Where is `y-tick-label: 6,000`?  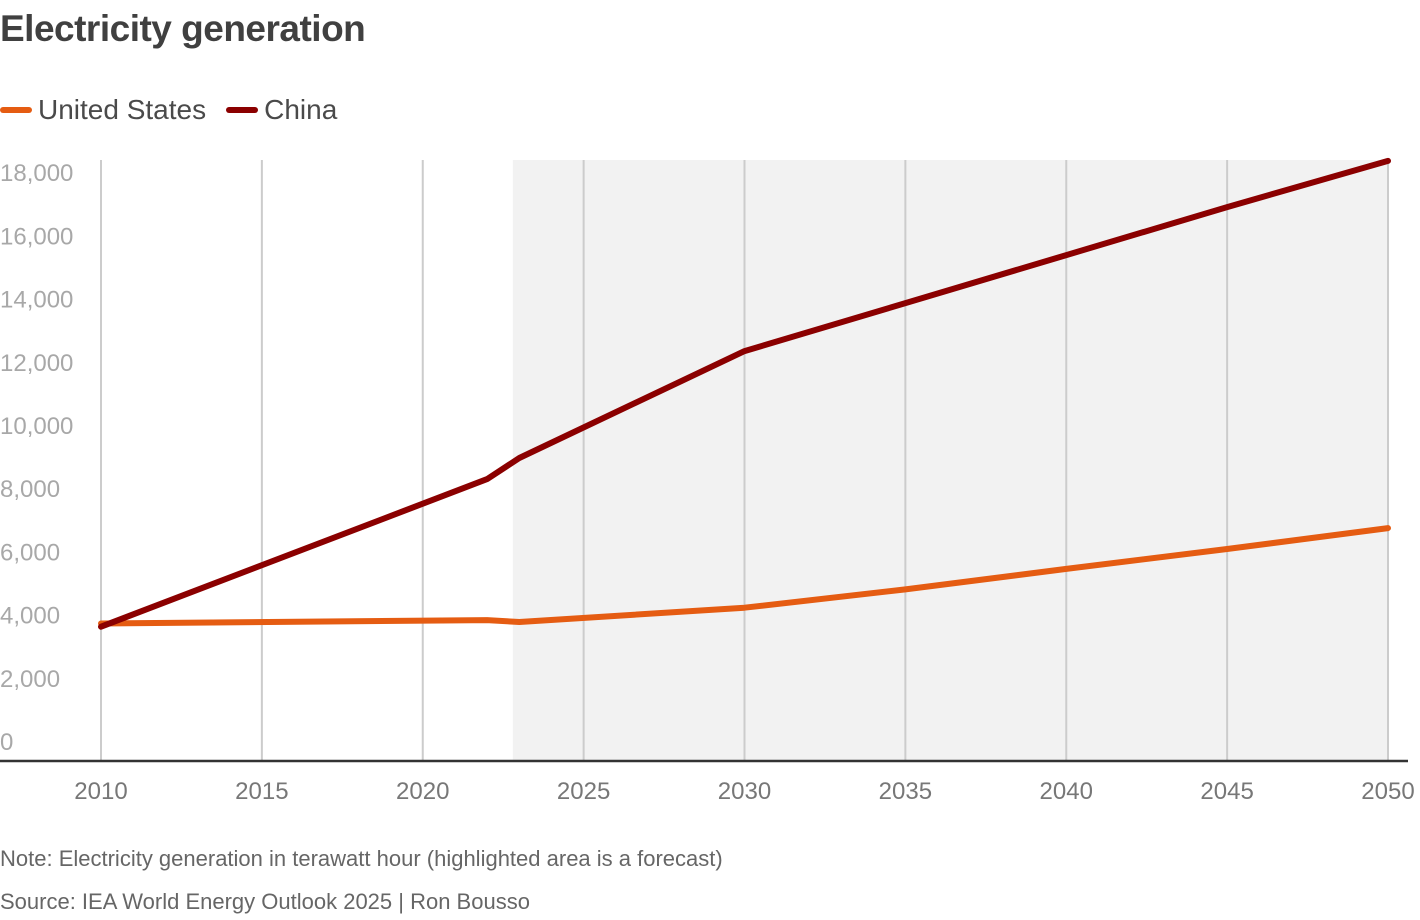 y-tick-label: 6,000 is located at coordinates (30, 552).